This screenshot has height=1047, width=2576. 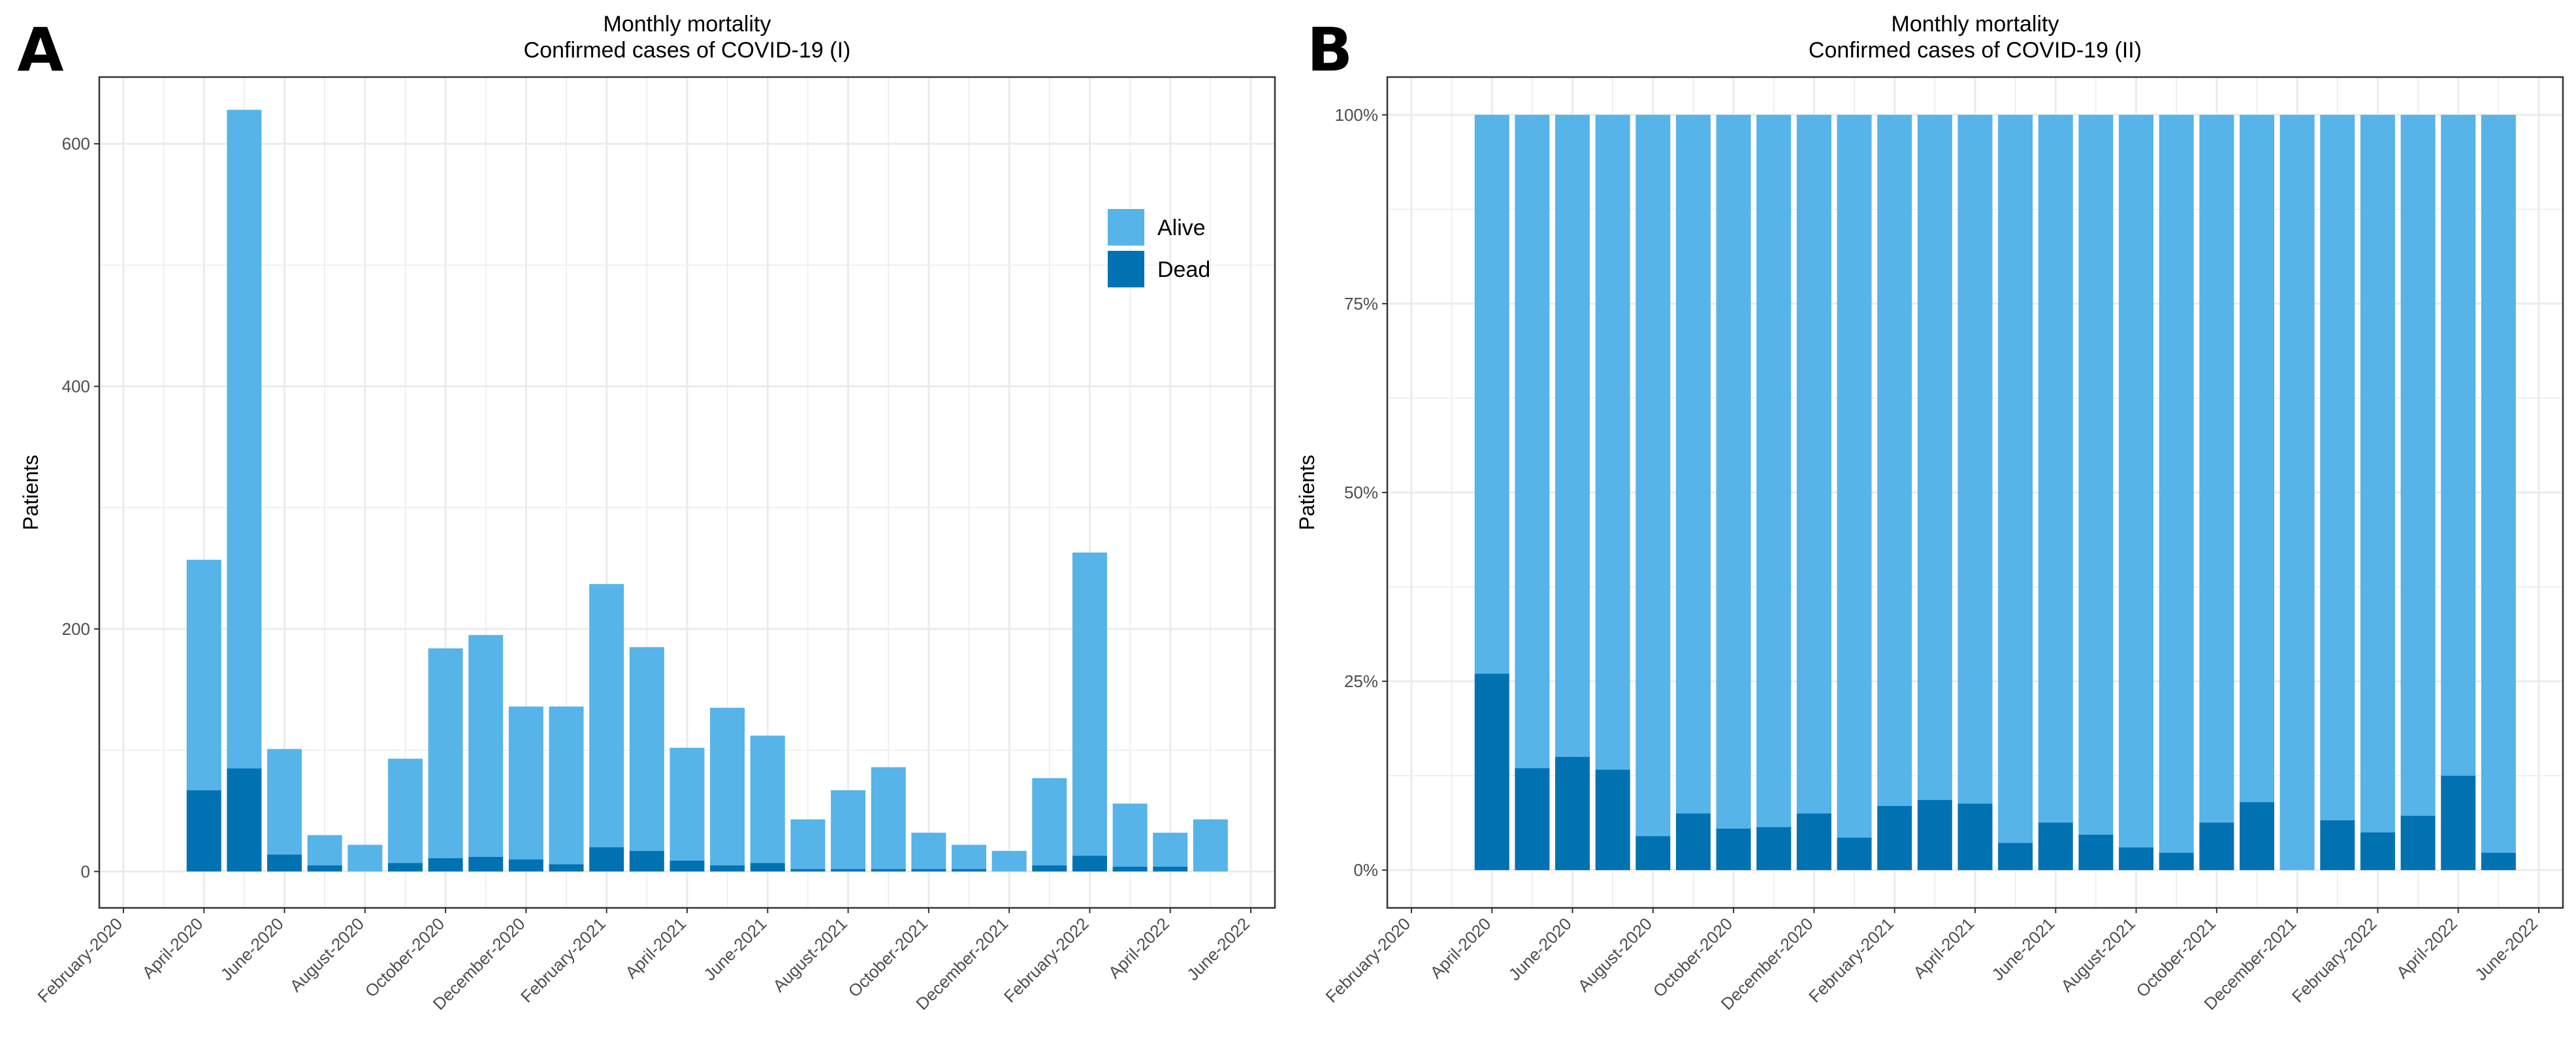 I want to click on legend-label-dead: Dead, so click(x=1183, y=269).